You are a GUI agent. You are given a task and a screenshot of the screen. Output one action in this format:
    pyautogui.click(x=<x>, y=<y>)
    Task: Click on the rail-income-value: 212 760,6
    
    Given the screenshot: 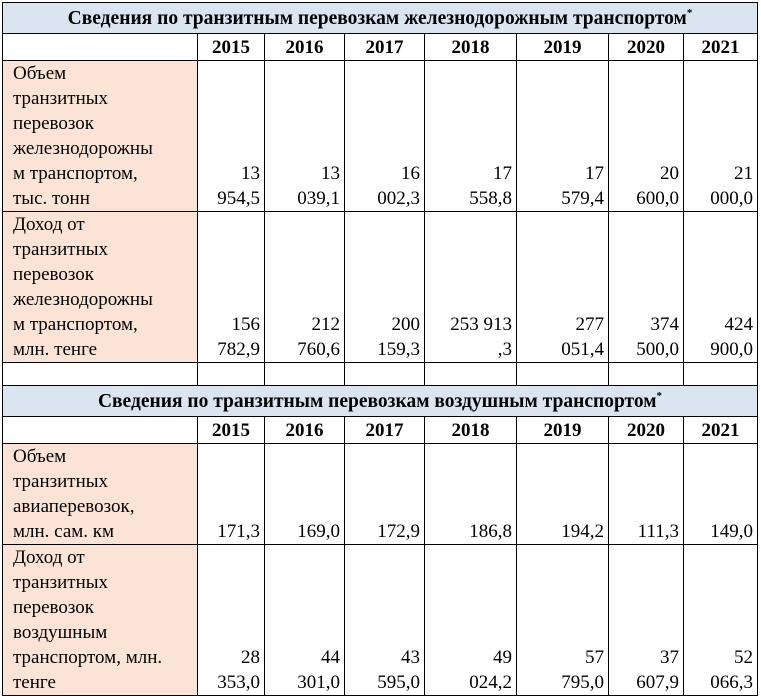 What is the action you would take?
    pyautogui.click(x=304, y=287)
    